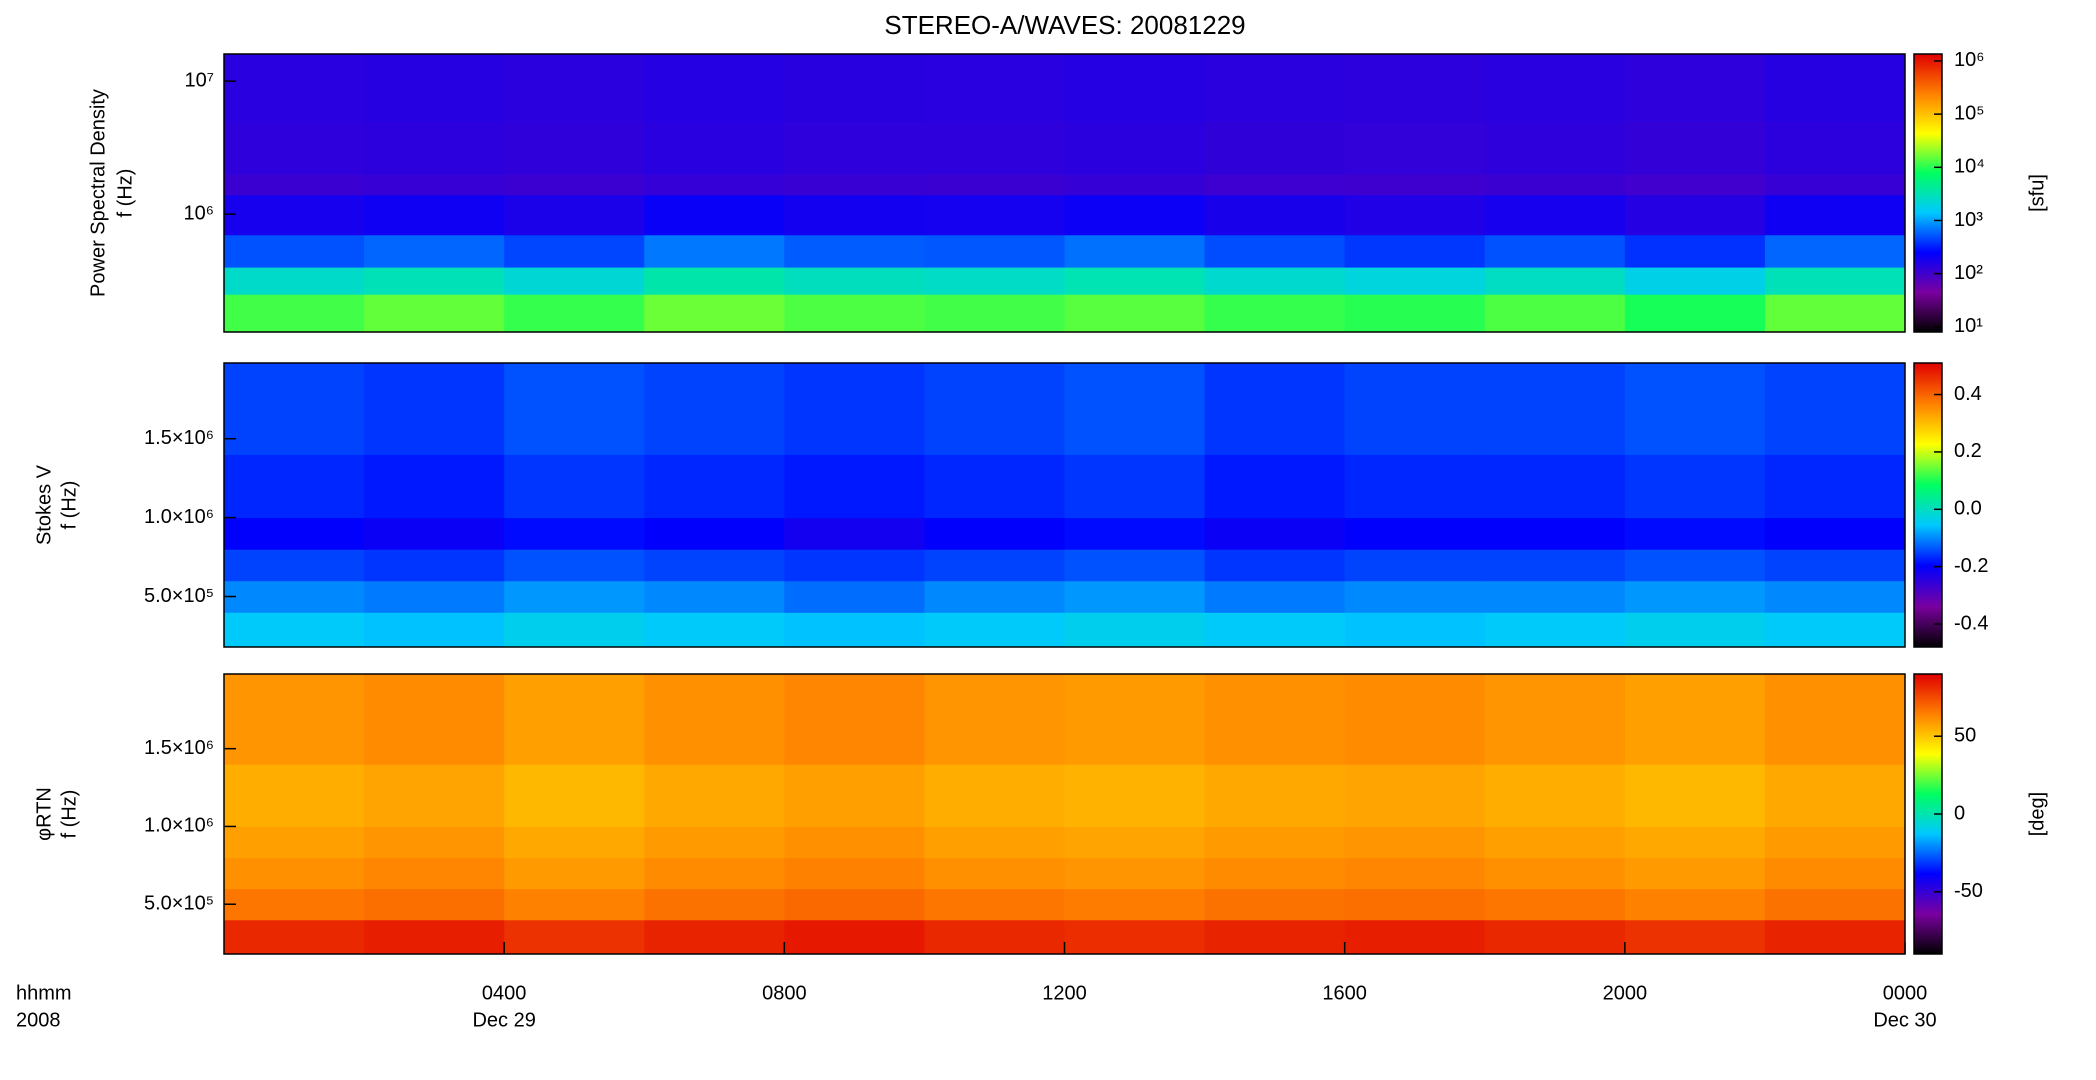 This screenshot has width=2096, height=1080. Describe the element at coordinates (1968, 394) in the screenshot. I see `colorbar-tick-label: 0.4` at that location.